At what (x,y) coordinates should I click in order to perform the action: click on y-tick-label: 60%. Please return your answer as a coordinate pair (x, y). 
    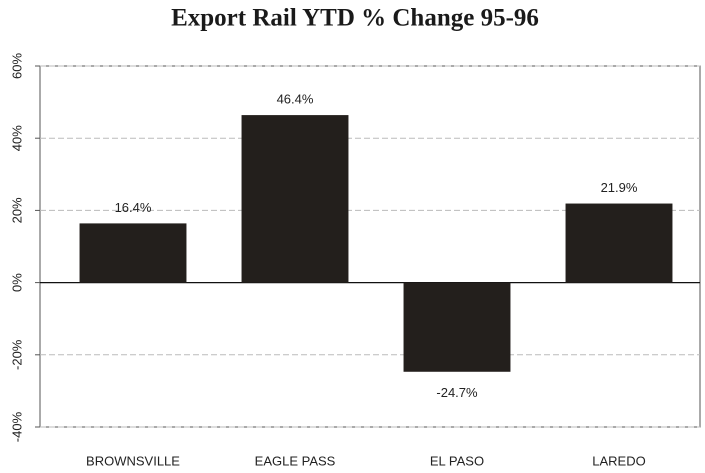
    Looking at the image, I should click on (16, 66).